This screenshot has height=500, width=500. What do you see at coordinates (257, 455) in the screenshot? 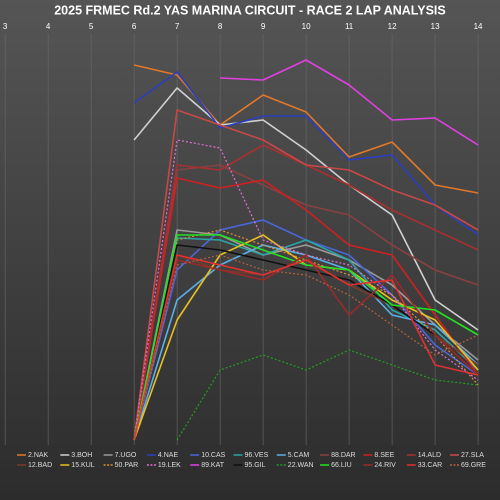
I see `legend-label: 96.VES` at bounding box center [257, 455].